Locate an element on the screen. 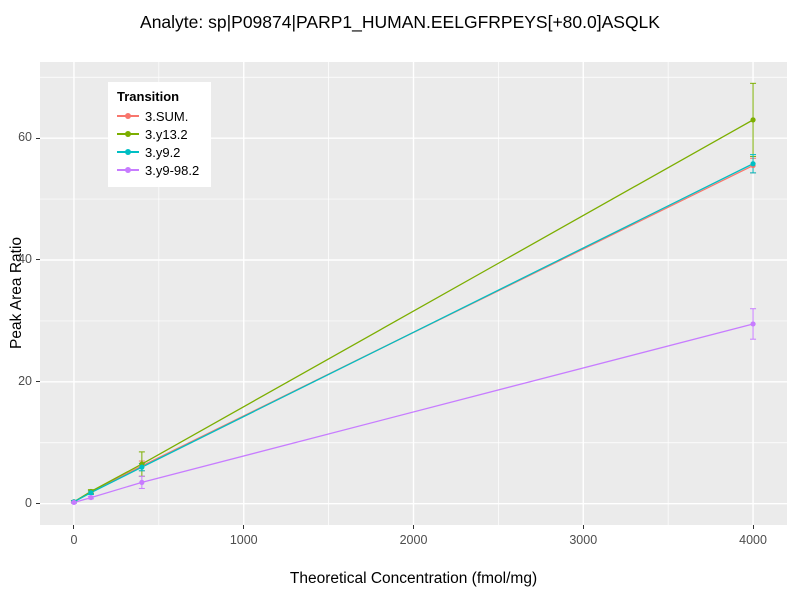  legend-item: 3.SUM. is located at coordinates (158, 116).